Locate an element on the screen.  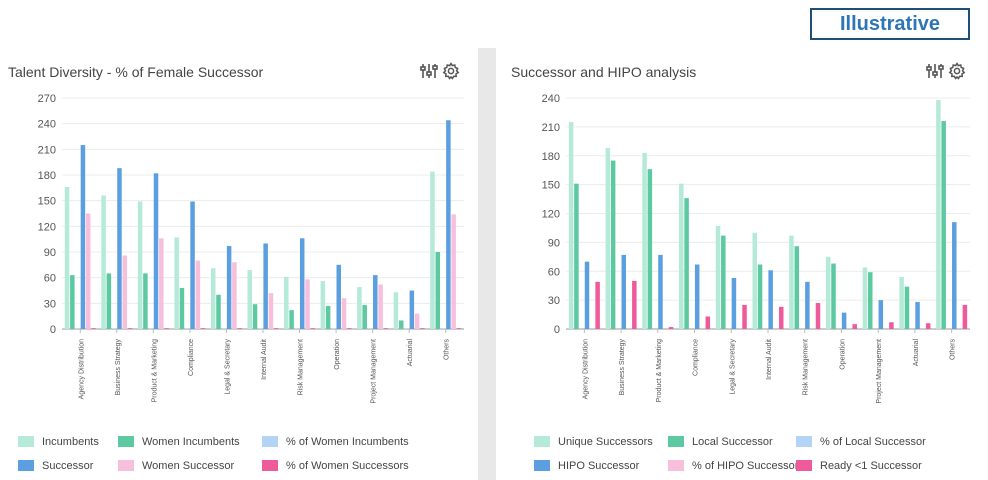
legend-label: Incumbents is located at coordinates (70, 442).